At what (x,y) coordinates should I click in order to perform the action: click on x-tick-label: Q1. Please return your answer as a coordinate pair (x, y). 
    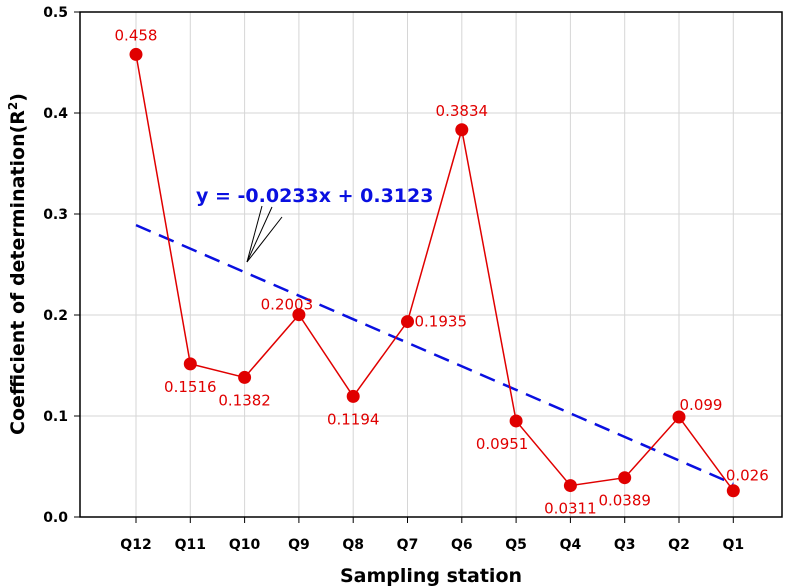
    Looking at the image, I should click on (733, 545).